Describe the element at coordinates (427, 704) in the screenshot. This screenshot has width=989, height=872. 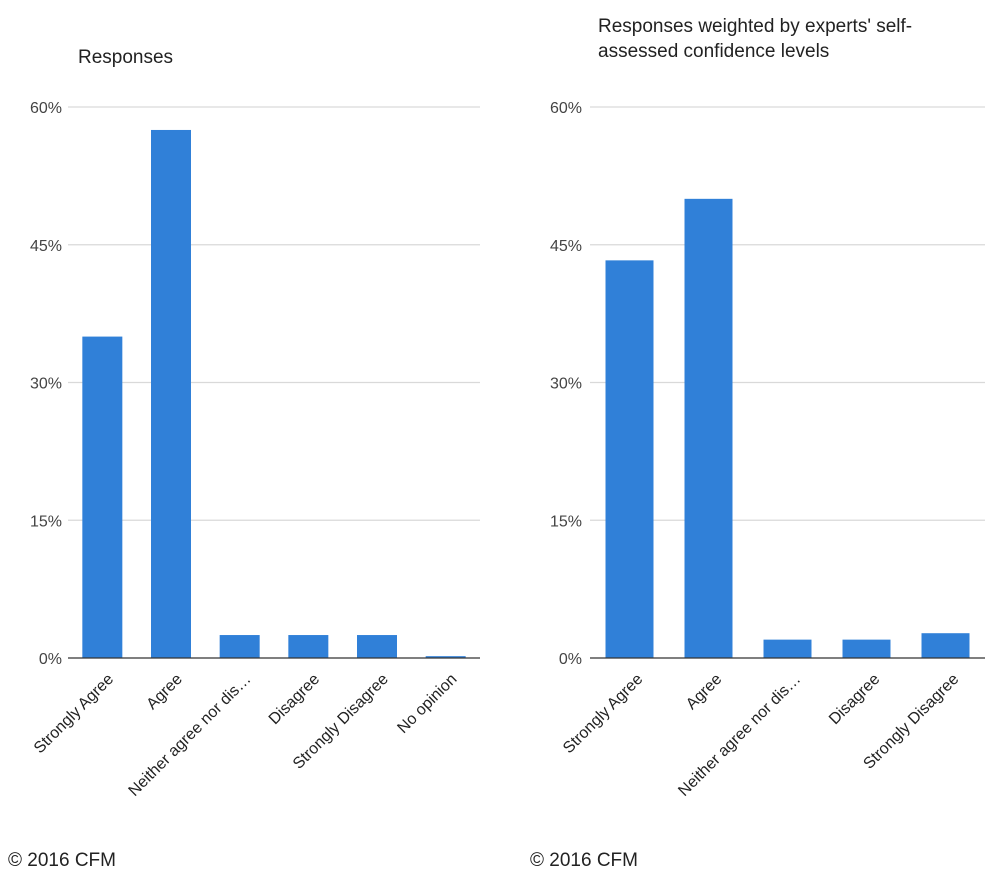
I see `x-category-label: No opinion` at that location.